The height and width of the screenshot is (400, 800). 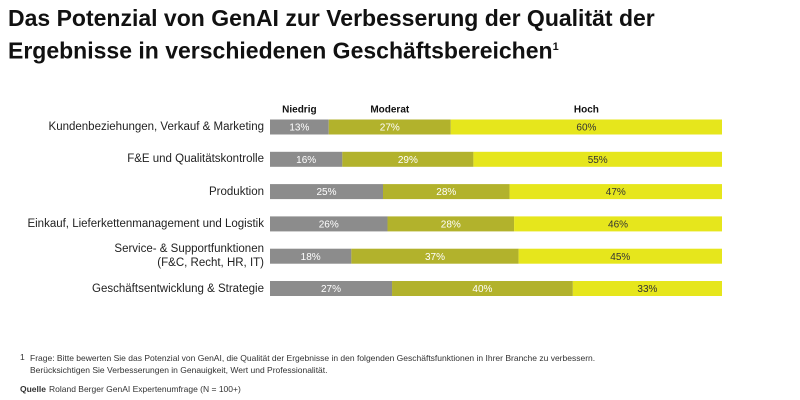 I want to click on value-label: 47%, so click(x=616, y=192).